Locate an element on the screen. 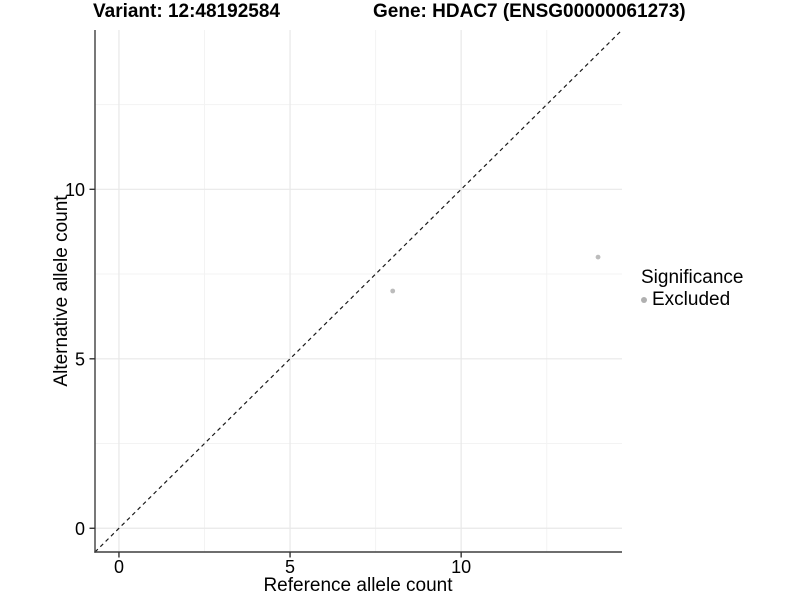  y-tick-label: 0 is located at coordinates (80, 529).